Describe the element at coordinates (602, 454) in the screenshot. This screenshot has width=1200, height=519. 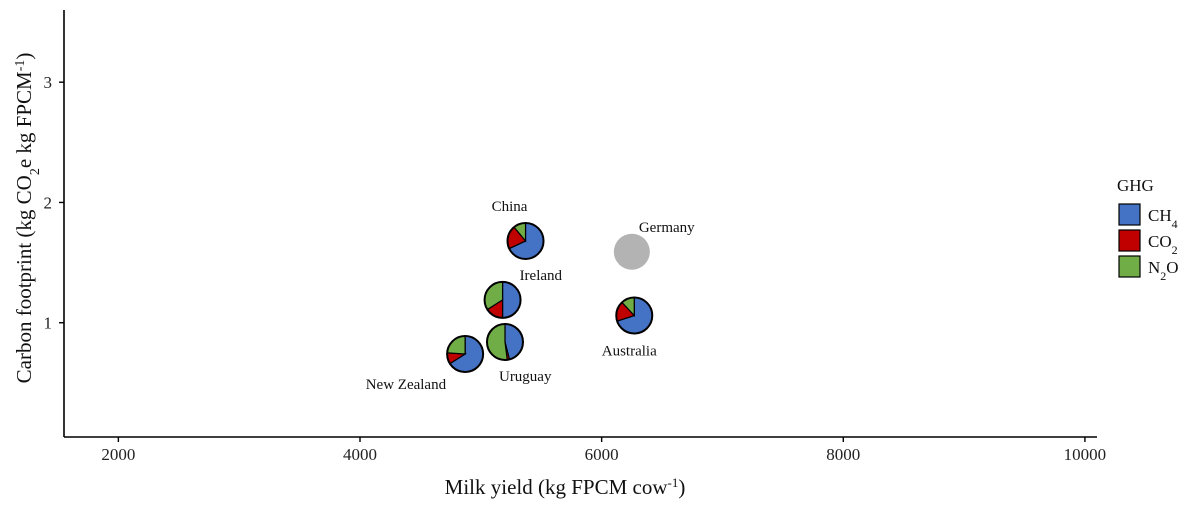
I see `x-tick-label: 6000` at that location.